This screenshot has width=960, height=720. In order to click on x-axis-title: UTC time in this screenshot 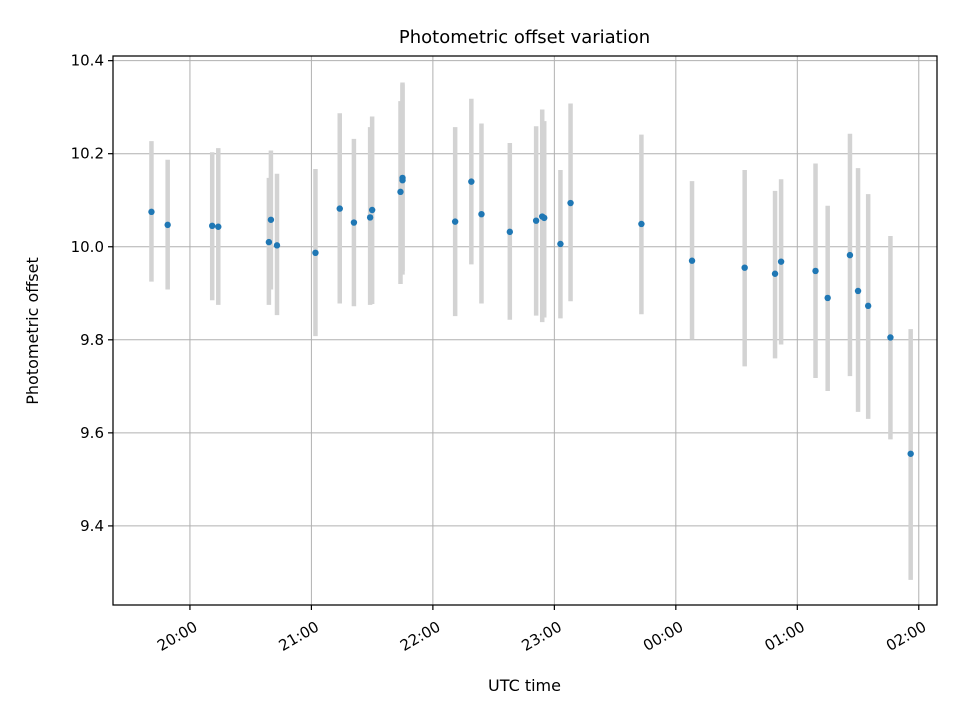, I will do `click(524, 685)`.